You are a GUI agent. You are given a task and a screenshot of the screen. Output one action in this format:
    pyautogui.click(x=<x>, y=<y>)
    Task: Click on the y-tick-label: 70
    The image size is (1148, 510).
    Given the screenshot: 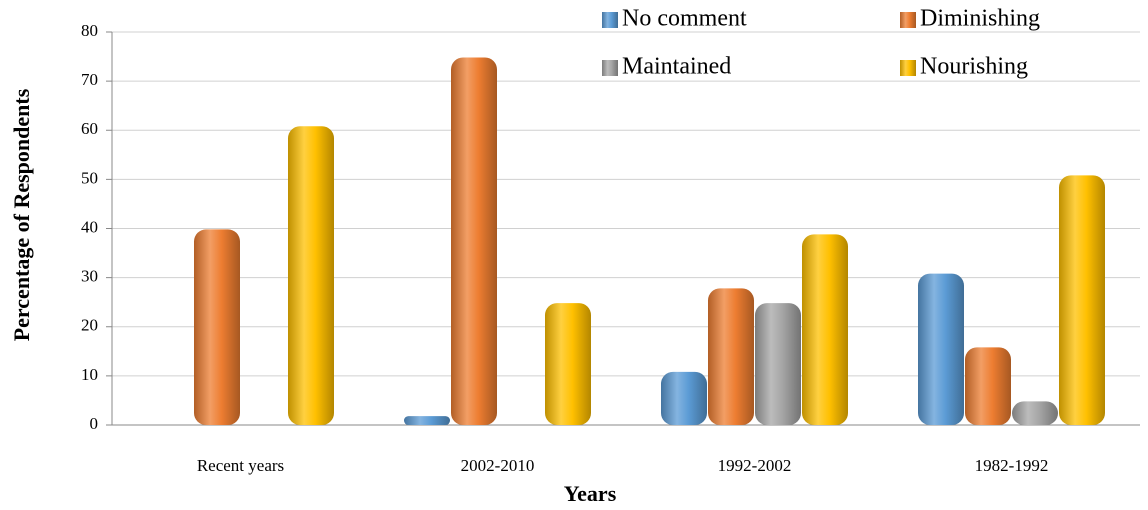 What is the action you would take?
    pyautogui.click(x=89, y=79)
    